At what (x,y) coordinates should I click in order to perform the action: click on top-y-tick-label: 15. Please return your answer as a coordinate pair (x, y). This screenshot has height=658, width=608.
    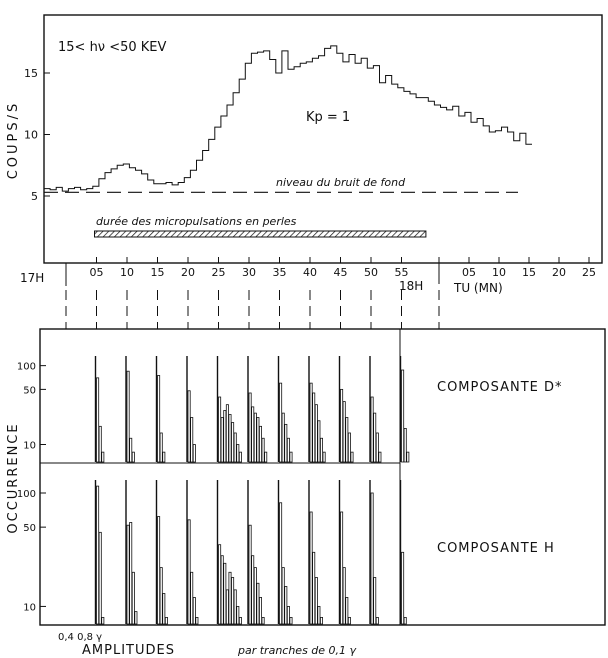
    Looking at the image, I should click on (31, 73).